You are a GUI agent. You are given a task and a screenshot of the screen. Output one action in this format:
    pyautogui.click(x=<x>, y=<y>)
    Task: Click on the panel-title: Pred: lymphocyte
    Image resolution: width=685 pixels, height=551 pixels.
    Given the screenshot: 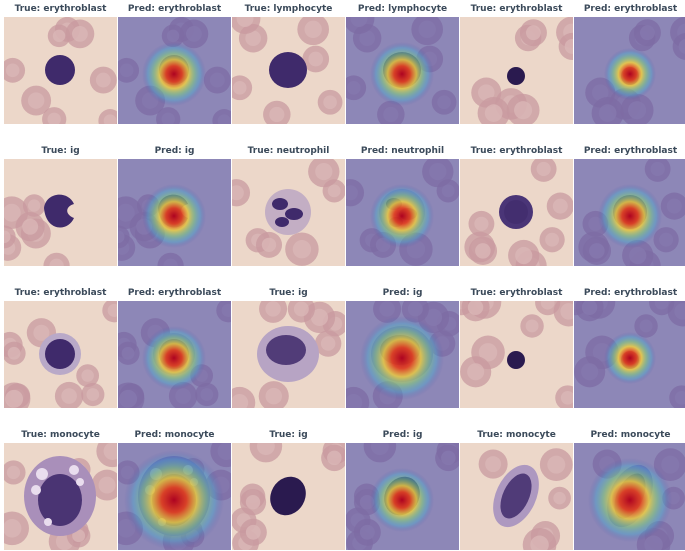 What is the action you would take?
    pyautogui.click(x=402, y=9)
    